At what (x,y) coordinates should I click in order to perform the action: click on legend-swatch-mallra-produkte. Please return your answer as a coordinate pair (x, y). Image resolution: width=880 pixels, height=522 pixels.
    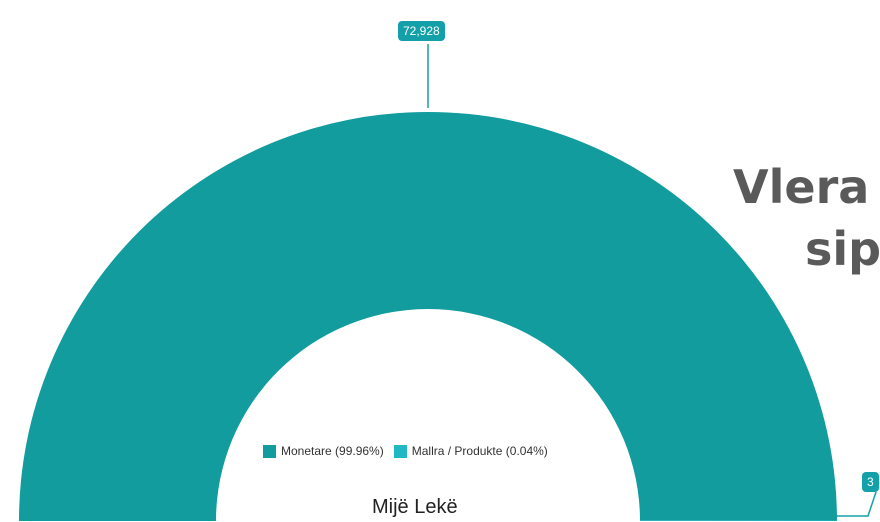
    Looking at the image, I should click on (400, 451).